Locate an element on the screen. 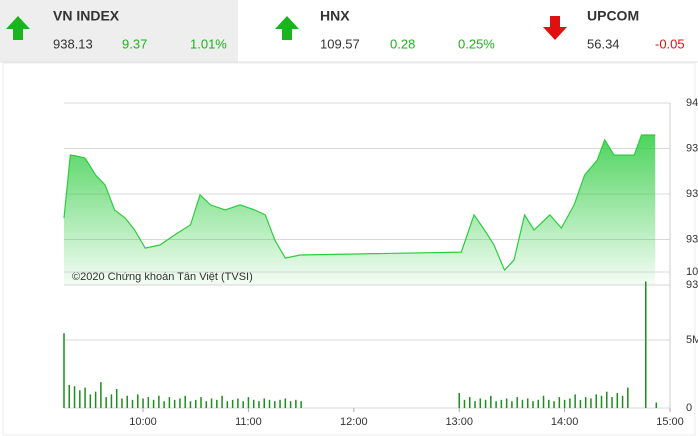  index-percent: 0.25% is located at coordinates (476, 43).